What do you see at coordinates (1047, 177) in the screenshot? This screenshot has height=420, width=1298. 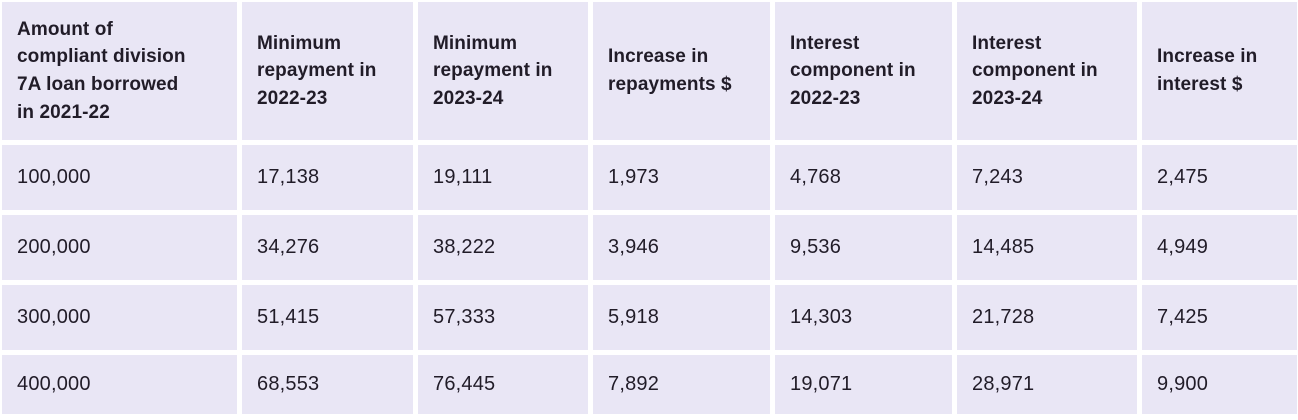 I see `table-cell: 7,243` at bounding box center [1047, 177].